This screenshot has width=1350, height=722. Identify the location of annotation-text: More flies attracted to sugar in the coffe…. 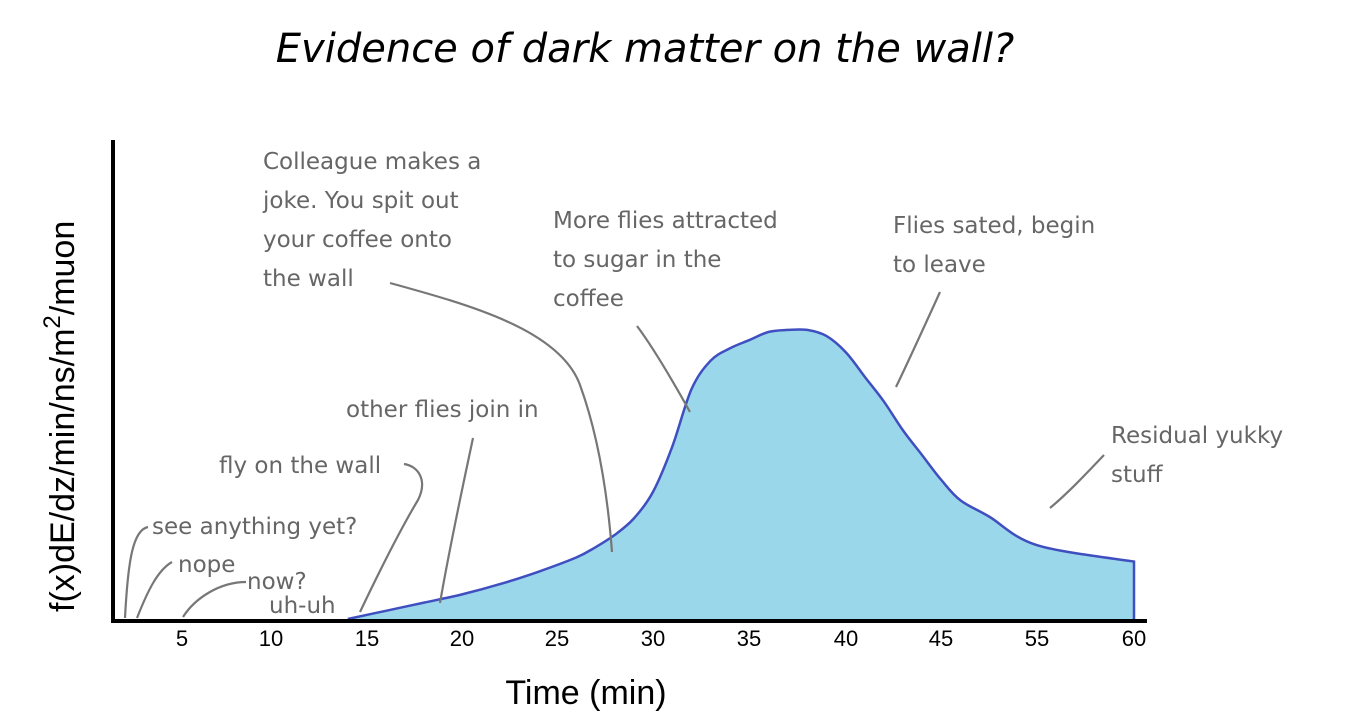
(665, 260).